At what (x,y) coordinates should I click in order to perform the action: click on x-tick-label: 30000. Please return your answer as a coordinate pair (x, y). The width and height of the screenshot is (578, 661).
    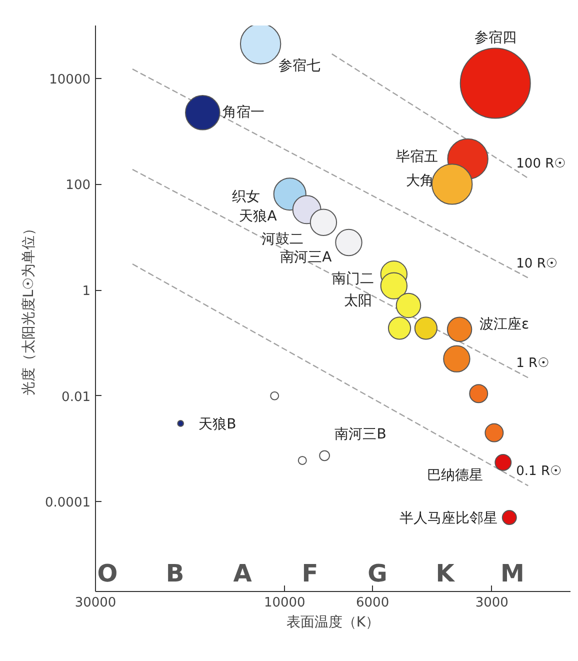
    Looking at the image, I should click on (95, 603).